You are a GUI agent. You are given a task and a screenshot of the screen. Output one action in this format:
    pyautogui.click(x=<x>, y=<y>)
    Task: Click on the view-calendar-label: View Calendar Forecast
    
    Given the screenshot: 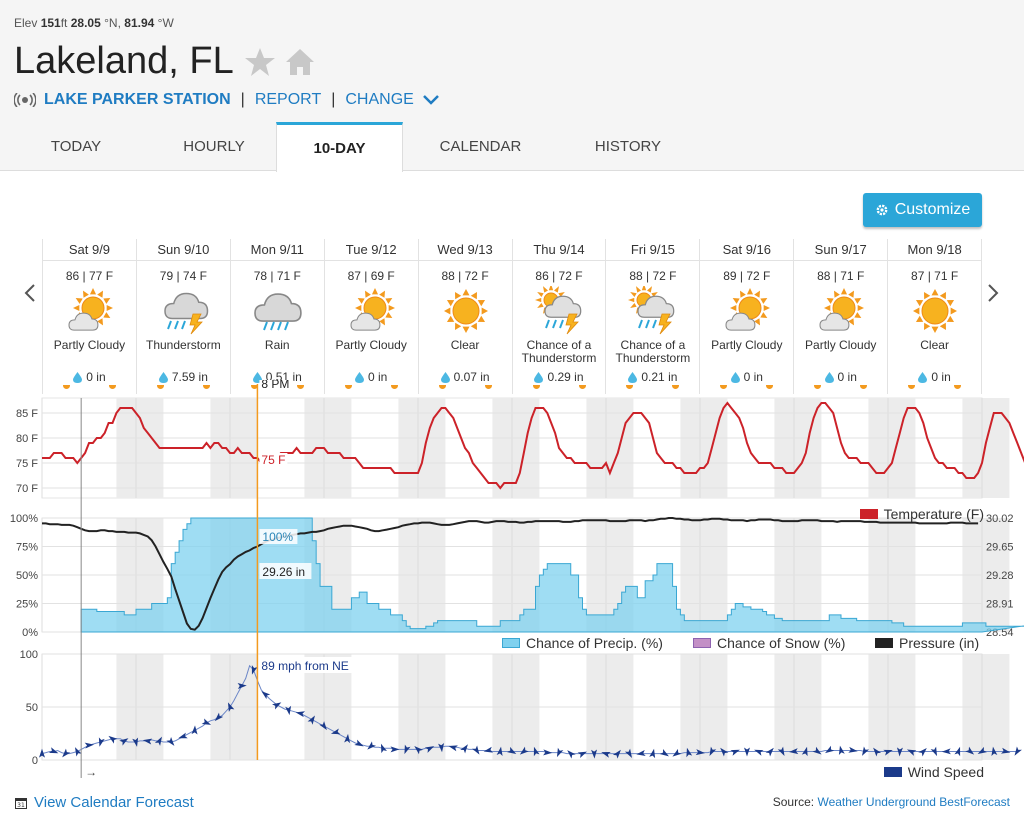 What is the action you would take?
    pyautogui.click(x=114, y=802)
    